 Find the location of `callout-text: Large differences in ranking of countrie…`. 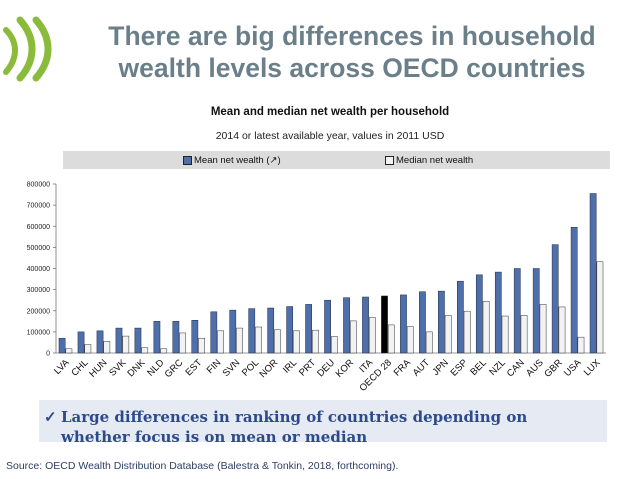

callout-text: Large differences in ranking of countrie… is located at coordinates (294, 427).